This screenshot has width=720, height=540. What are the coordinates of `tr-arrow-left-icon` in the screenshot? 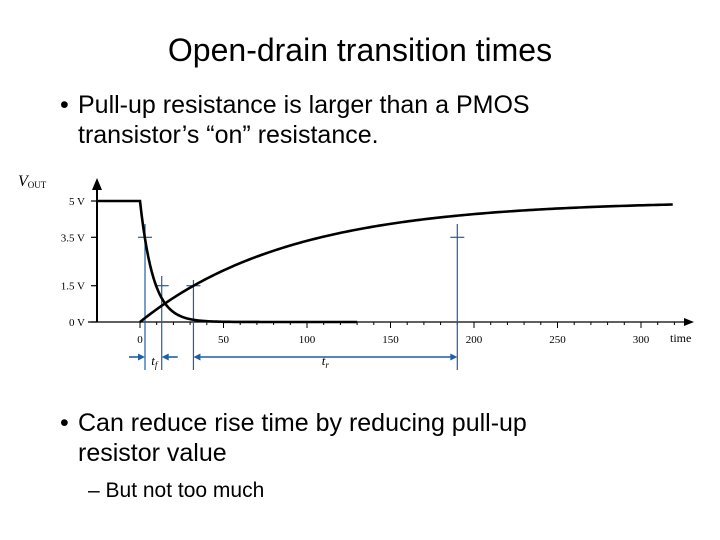 It's located at (197, 357).